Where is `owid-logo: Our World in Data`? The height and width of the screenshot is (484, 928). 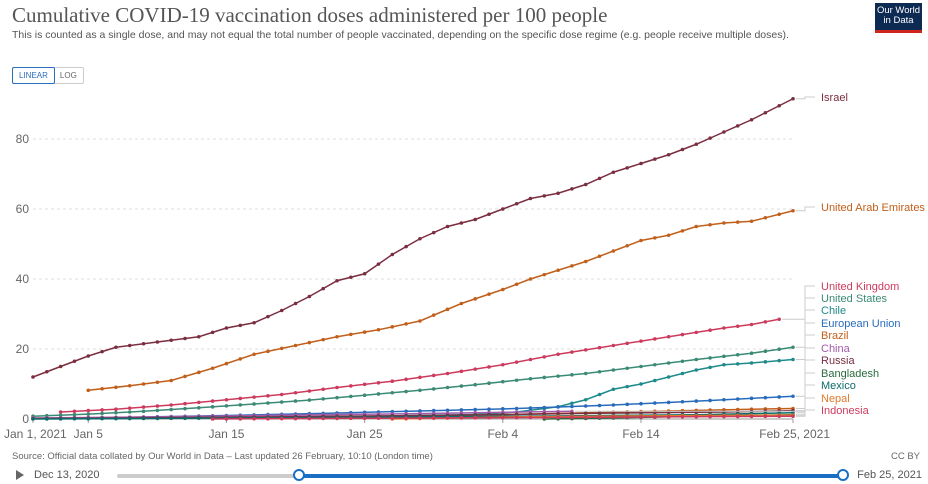
owid-logo: Our World in Data is located at coordinates (898, 18).